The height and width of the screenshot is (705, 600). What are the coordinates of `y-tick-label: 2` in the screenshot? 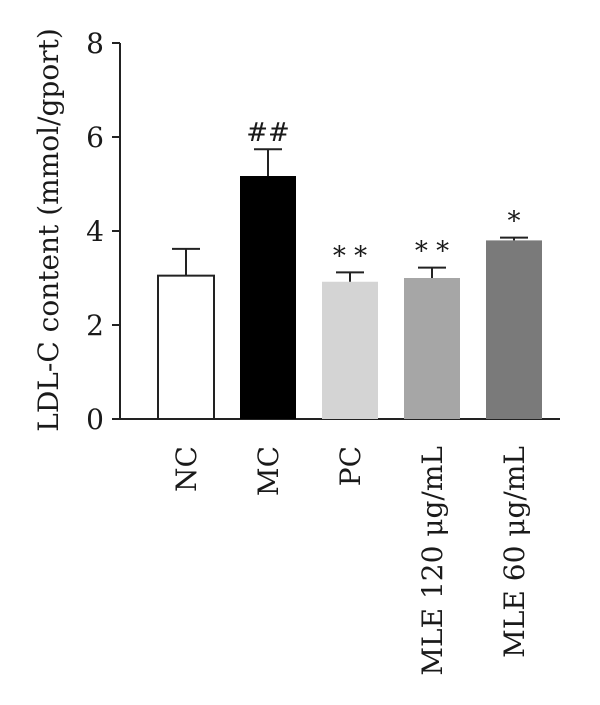 It's located at (95, 325).